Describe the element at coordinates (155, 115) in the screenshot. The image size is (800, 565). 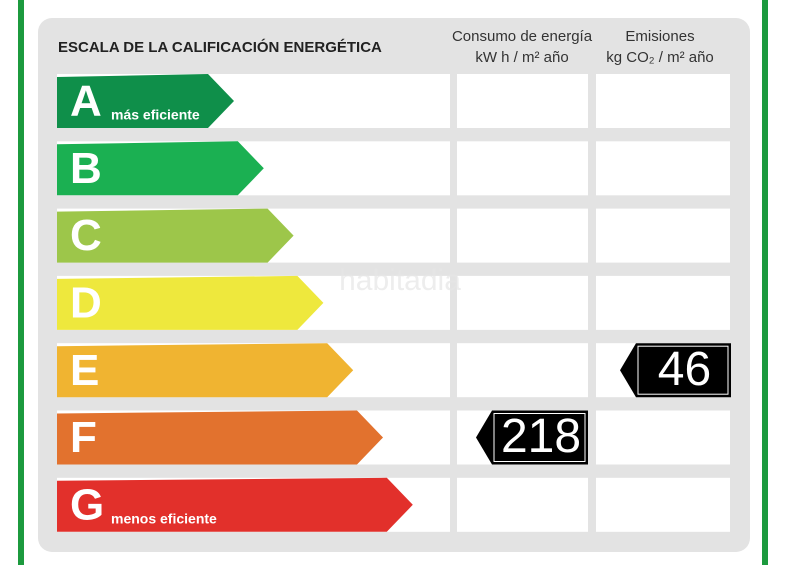
I see `rating-note: más eficiente` at that location.